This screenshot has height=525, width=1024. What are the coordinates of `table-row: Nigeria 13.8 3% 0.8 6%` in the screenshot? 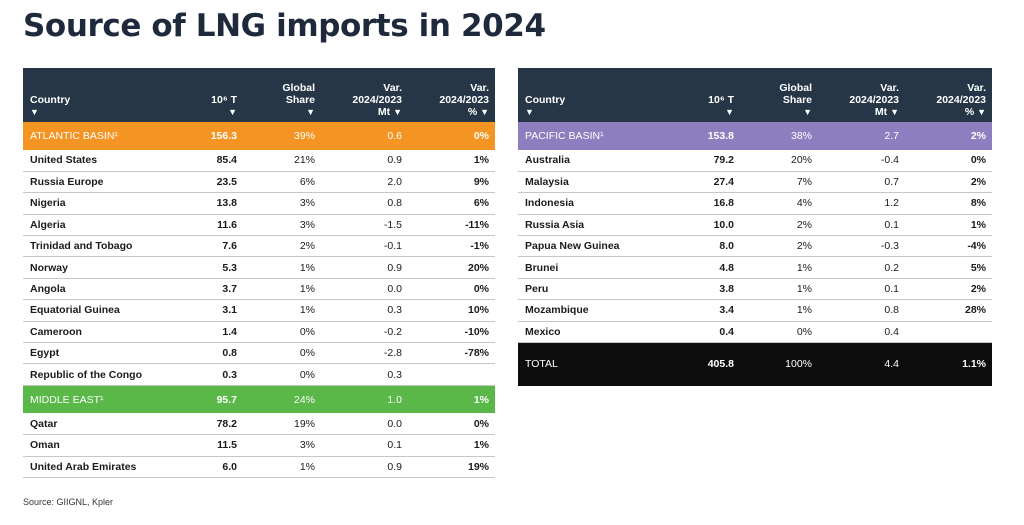 It's located at (259, 203).